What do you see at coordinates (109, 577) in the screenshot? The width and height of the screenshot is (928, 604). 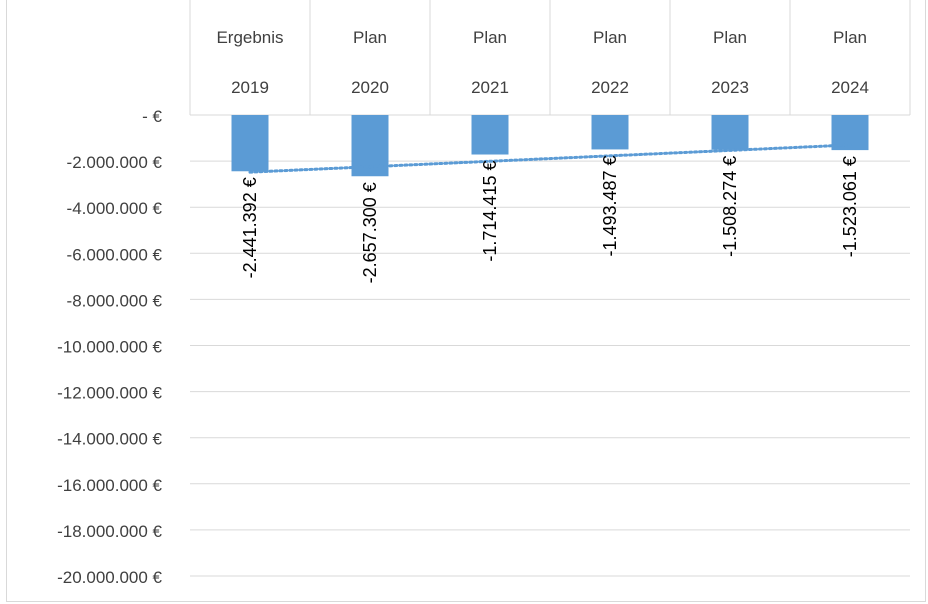 I see `y-tick-label: -20.000.000 €` at bounding box center [109, 577].